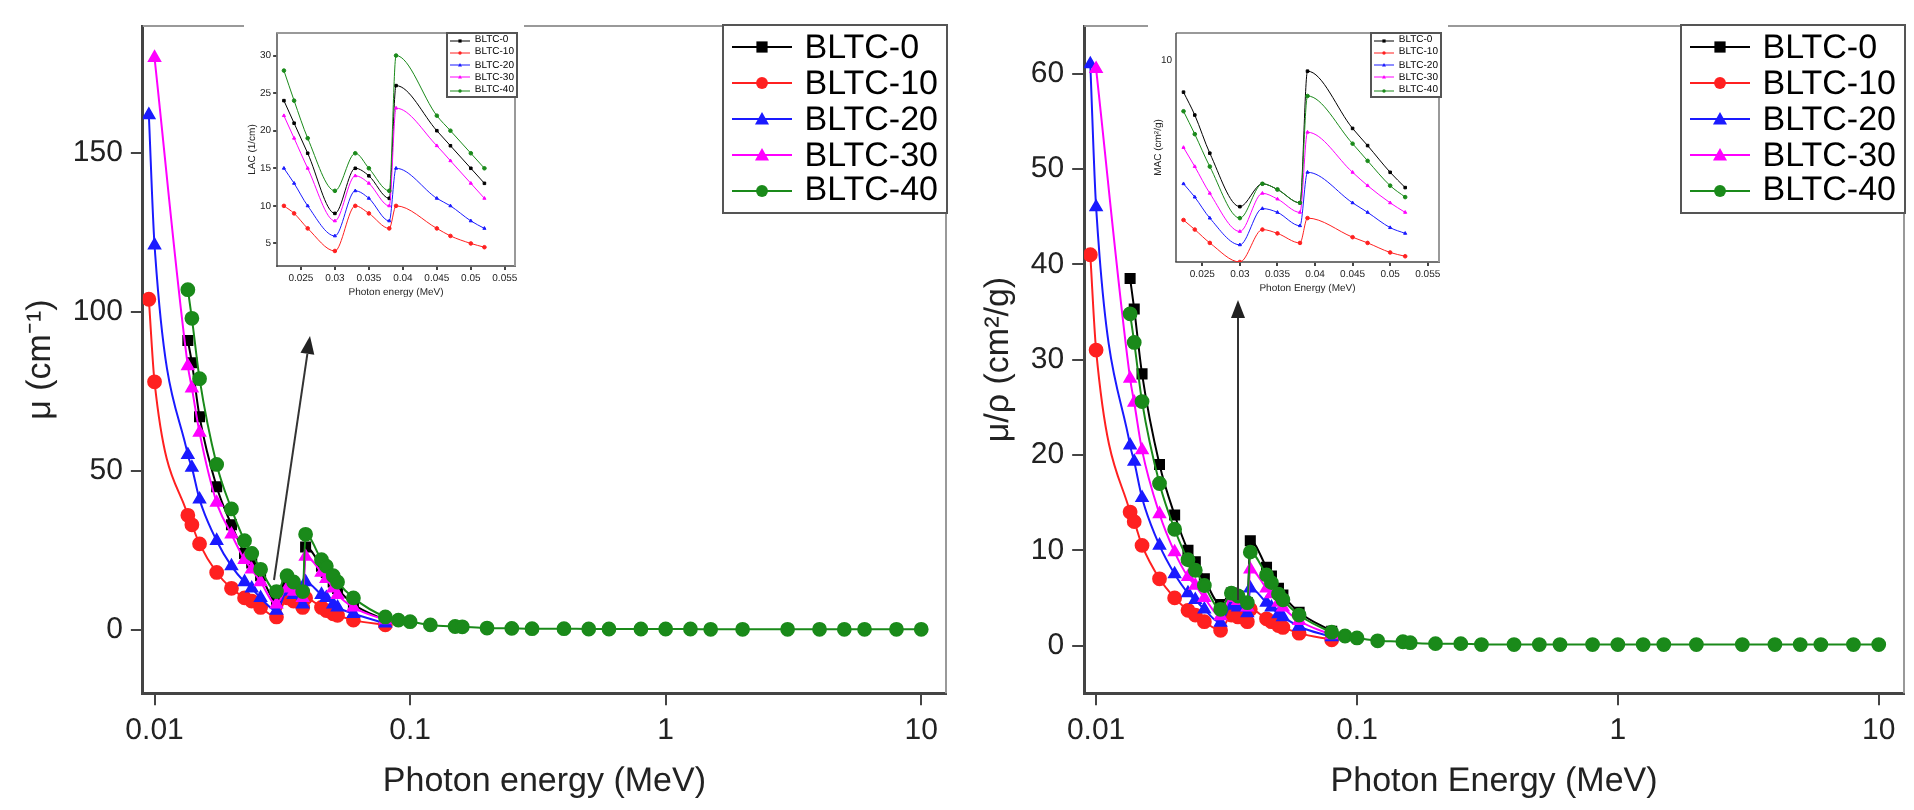  What do you see at coordinates (1494, 779) in the screenshot?
I see `x-axis-title: Photon Energy (MeV)` at bounding box center [1494, 779].